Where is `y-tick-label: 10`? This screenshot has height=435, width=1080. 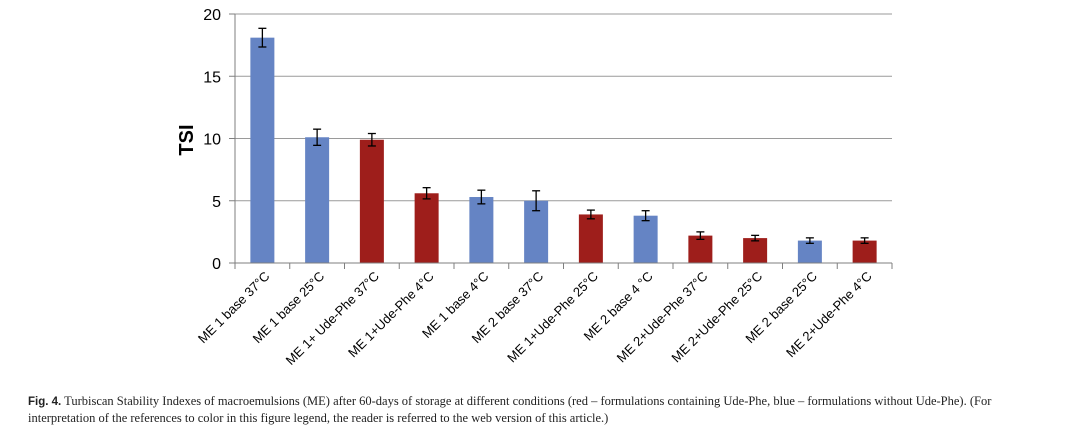 y-tick-label: 10 is located at coordinates (212, 140).